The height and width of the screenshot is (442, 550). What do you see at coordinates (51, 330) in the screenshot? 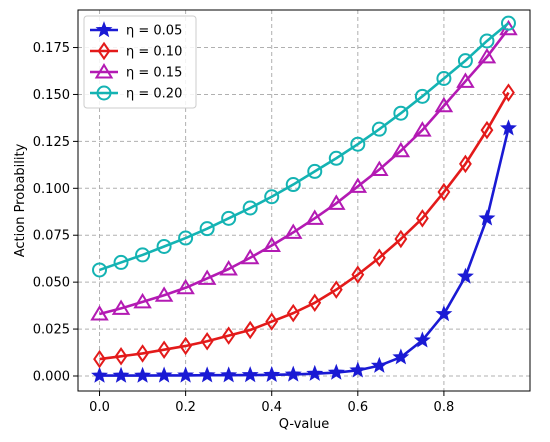
I see `y-tick-label: 0.025` at bounding box center [51, 330].